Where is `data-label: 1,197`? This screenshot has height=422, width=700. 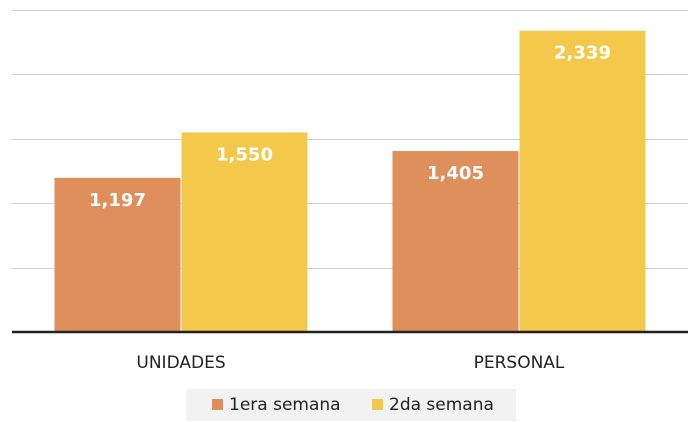
data-label: 1,197 is located at coordinates (117, 200).